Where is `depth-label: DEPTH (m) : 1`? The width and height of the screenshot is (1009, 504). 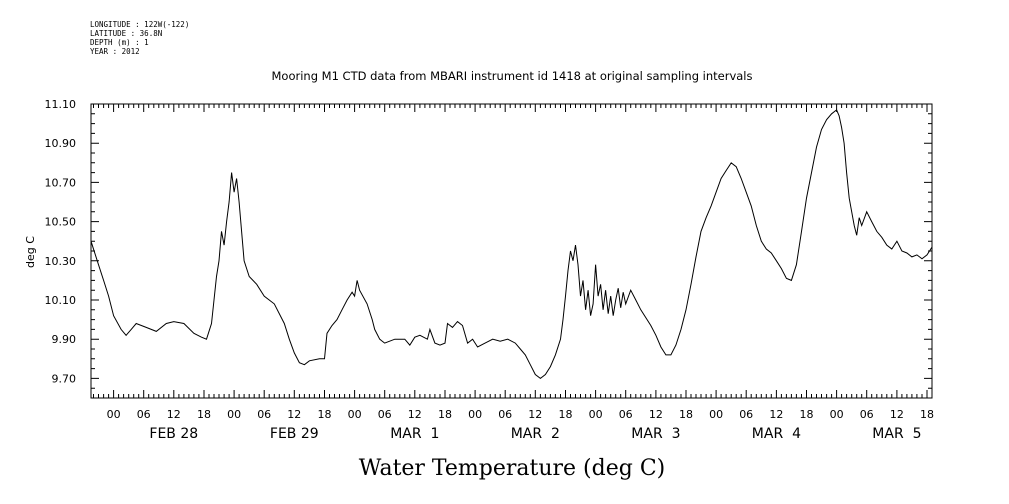 depth-label: DEPTH (m) : 1 is located at coordinates (119, 42).